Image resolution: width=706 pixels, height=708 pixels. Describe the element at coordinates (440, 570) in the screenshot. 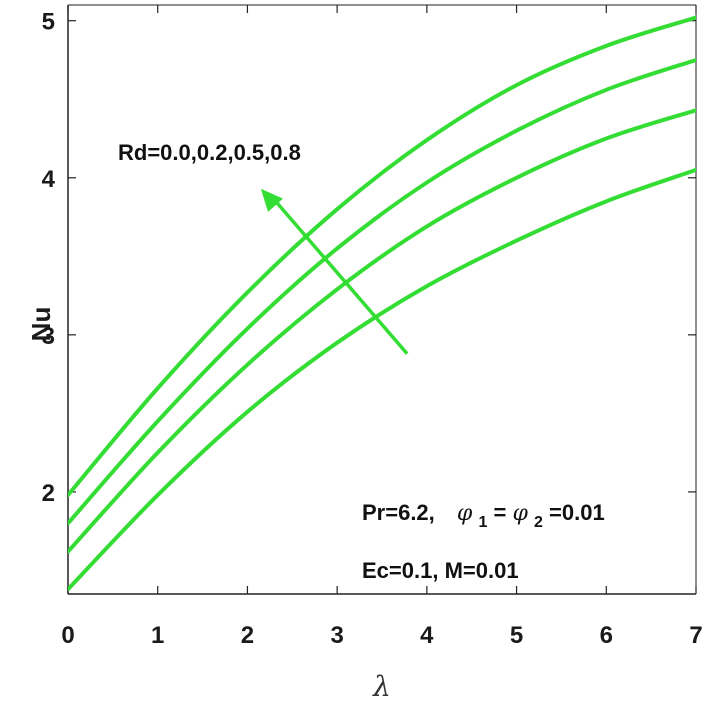

I see `param-ec-m: Ec=0.1, M=0.01` at that location.